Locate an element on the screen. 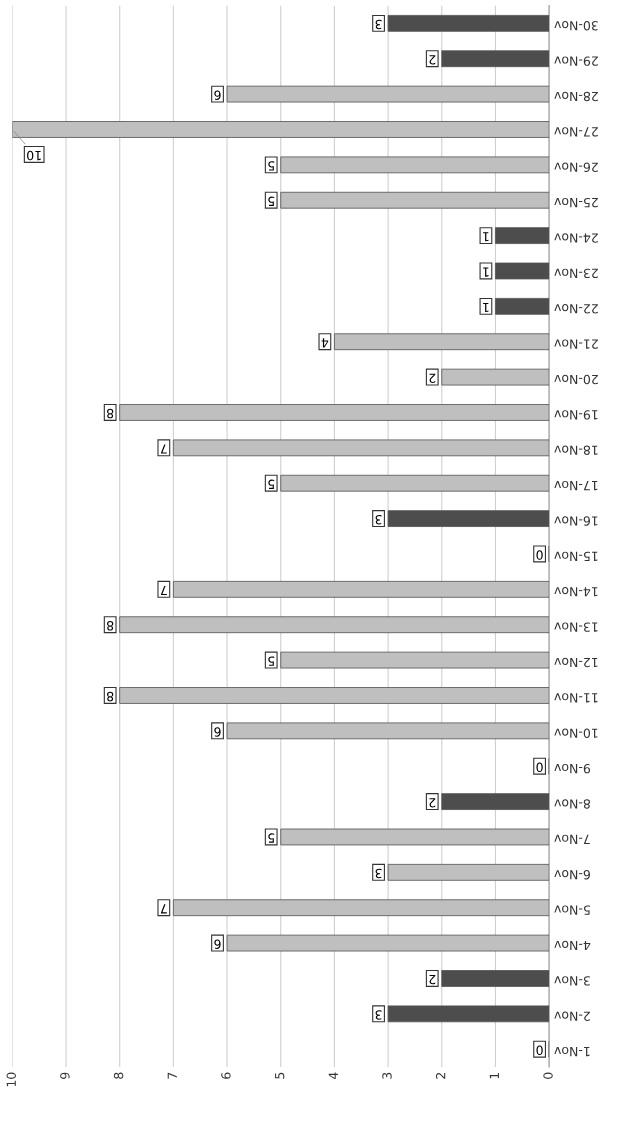  x-tick-label: 7 is located at coordinates (172, 1075).